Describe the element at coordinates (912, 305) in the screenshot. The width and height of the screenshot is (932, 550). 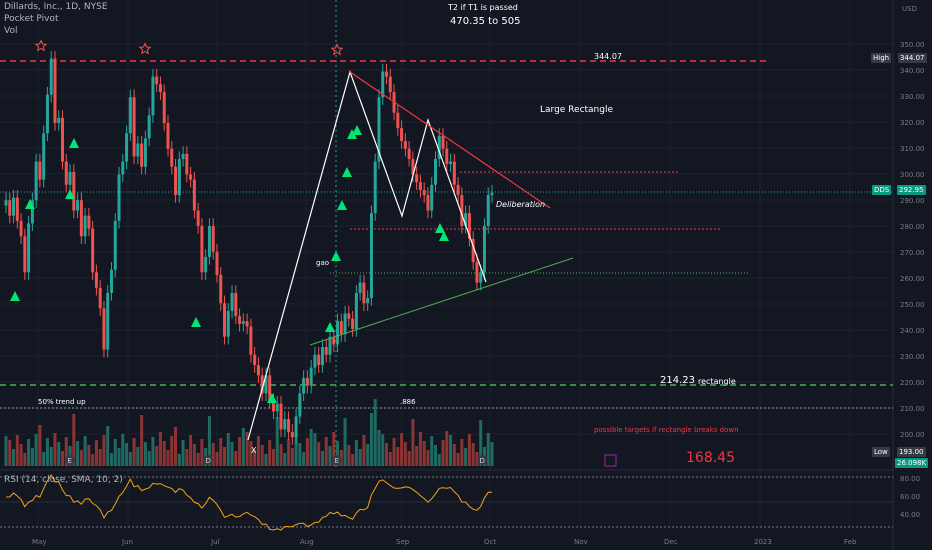
I see `price-tick: 250.00` at that location.